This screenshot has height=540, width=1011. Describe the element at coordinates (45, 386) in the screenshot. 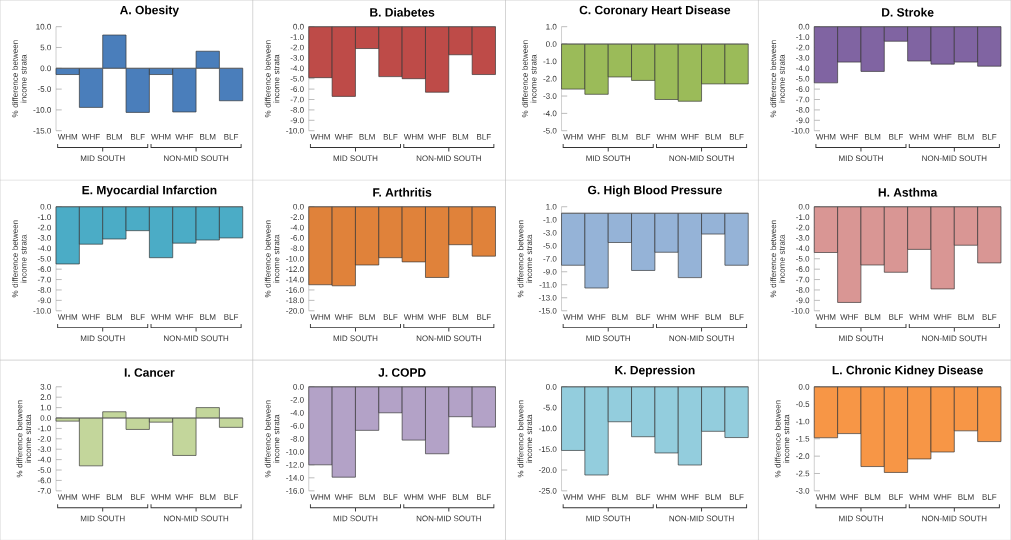

I see `y-tick-label: 3.0` at that location.